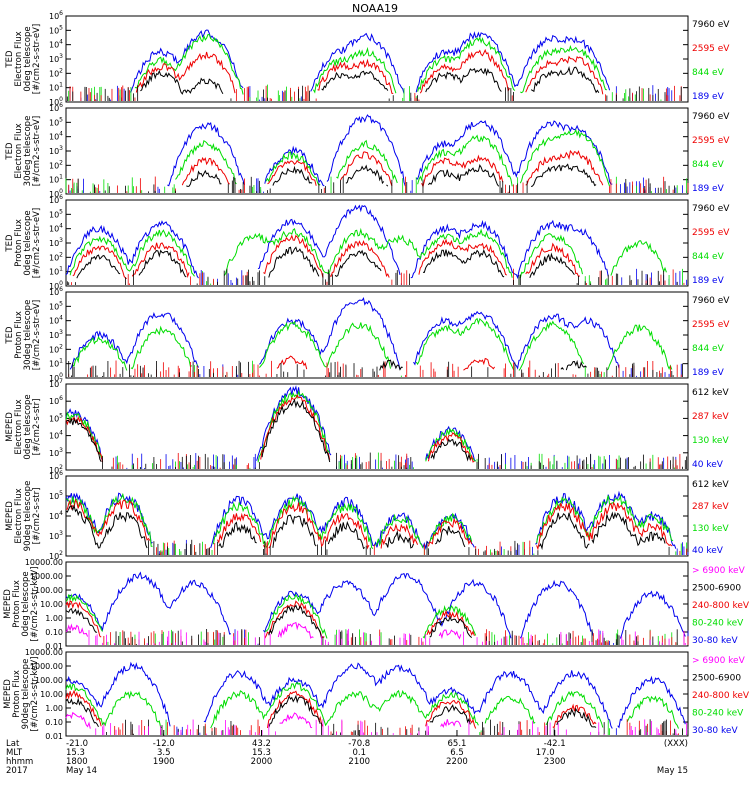 The width and height of the screenshot is (750, 800). Describe the element at coordinates (54, 736) in the screenshot. I see `y-tick-label: 0.01` at that location.